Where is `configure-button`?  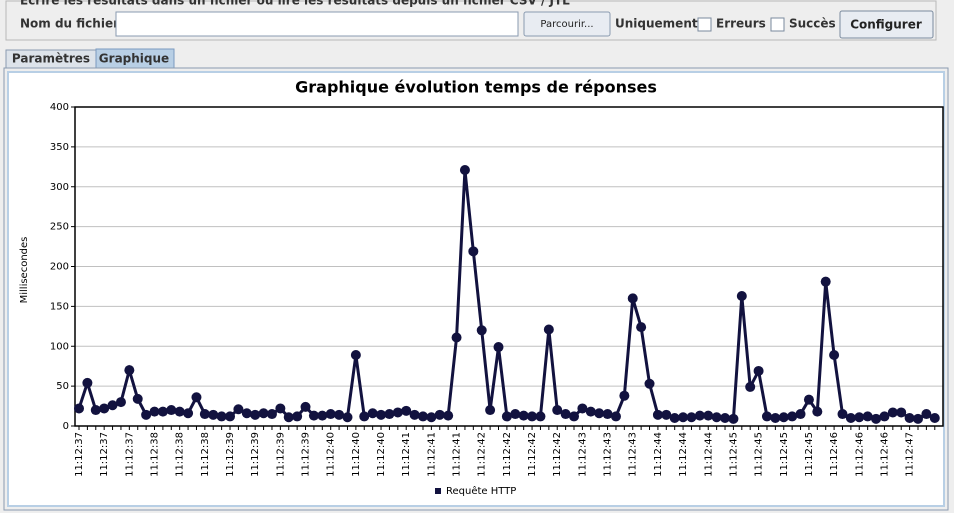 configure-button is located at coordinates (886, 24).